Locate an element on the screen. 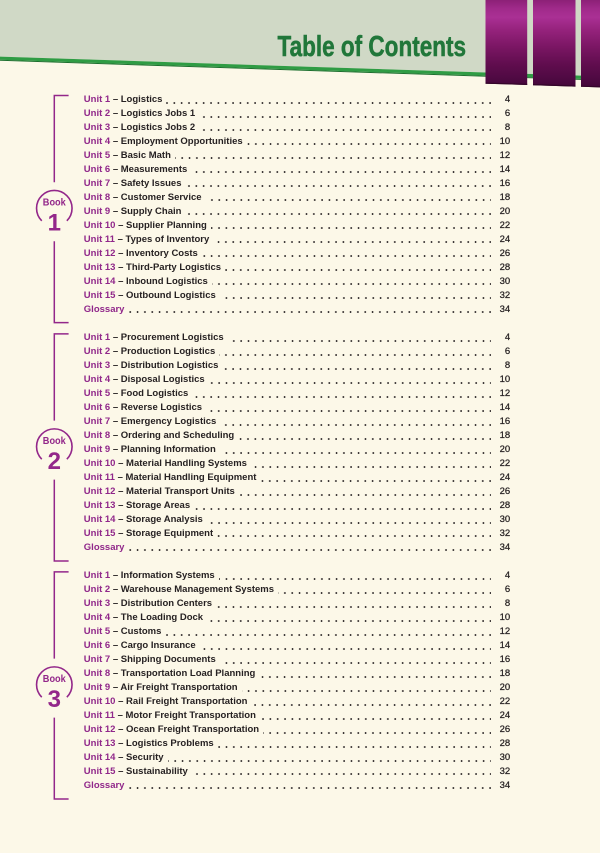  svg-text: Table of Contents is located at coordinates (372, 47).